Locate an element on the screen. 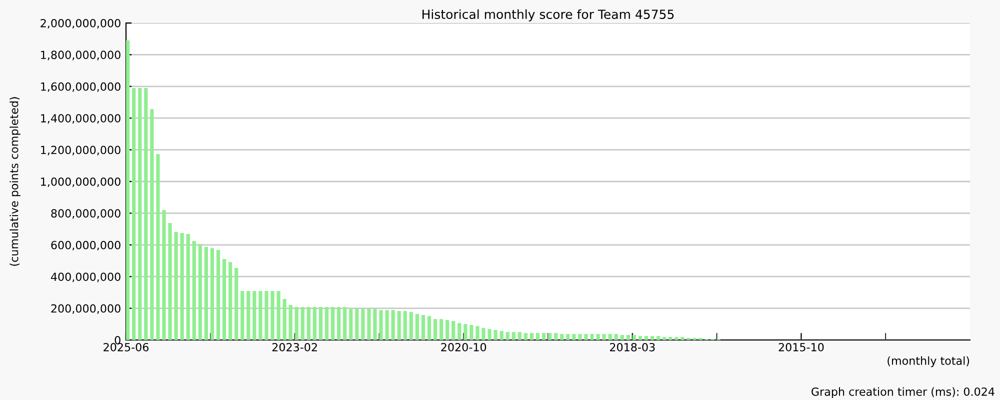 Image resolution: width=1000 pixels, height=400 pixels. y-tick-label: 0 is located at coordinates (117, 340).